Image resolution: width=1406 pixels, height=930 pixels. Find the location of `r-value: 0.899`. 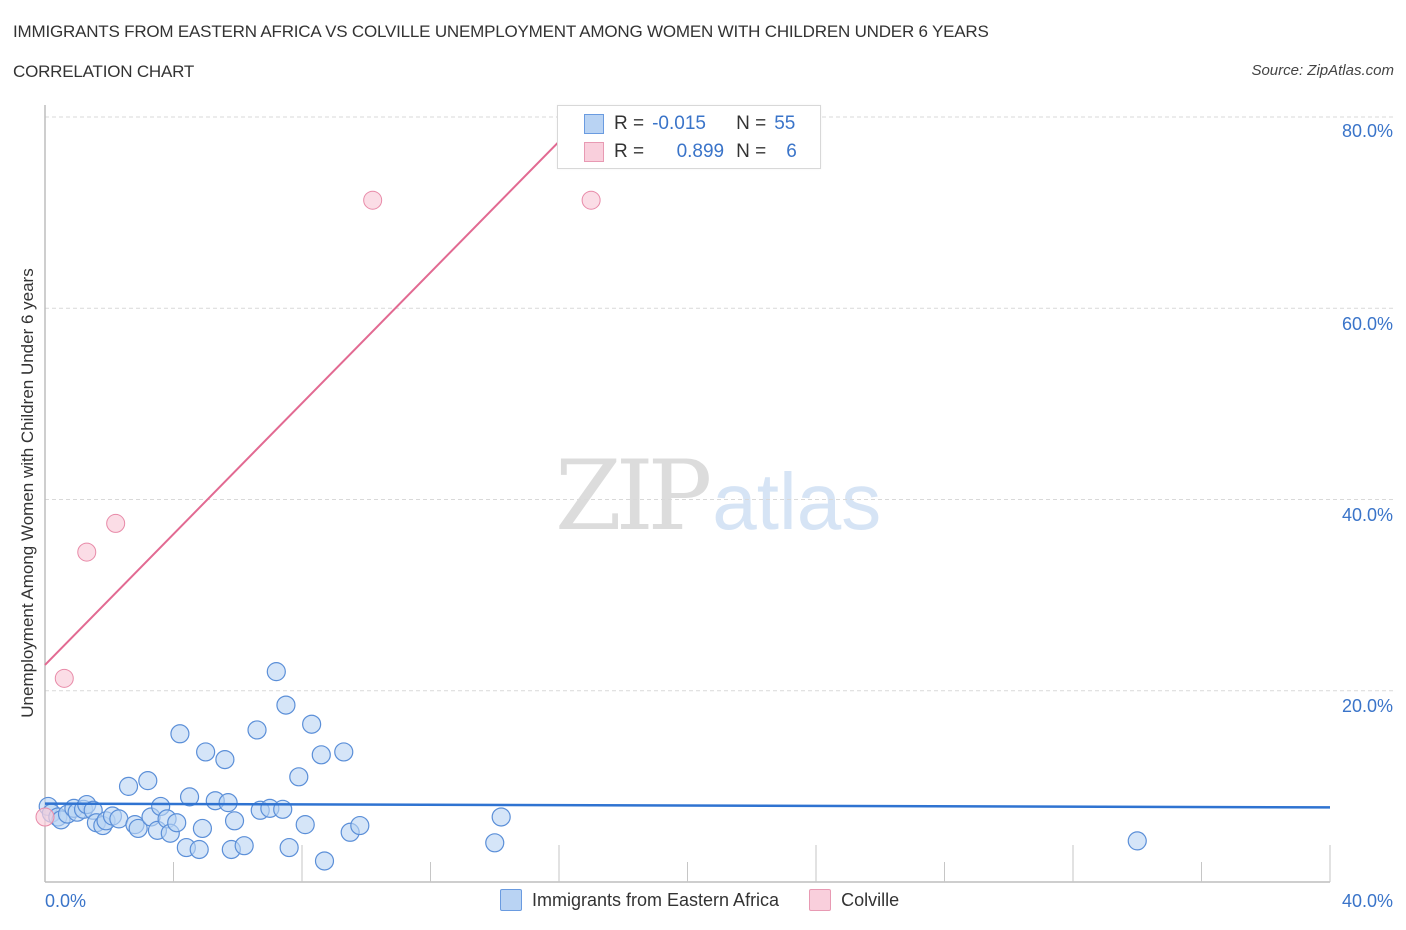

r-value: 0.899 is located at coordinates (700, 151).